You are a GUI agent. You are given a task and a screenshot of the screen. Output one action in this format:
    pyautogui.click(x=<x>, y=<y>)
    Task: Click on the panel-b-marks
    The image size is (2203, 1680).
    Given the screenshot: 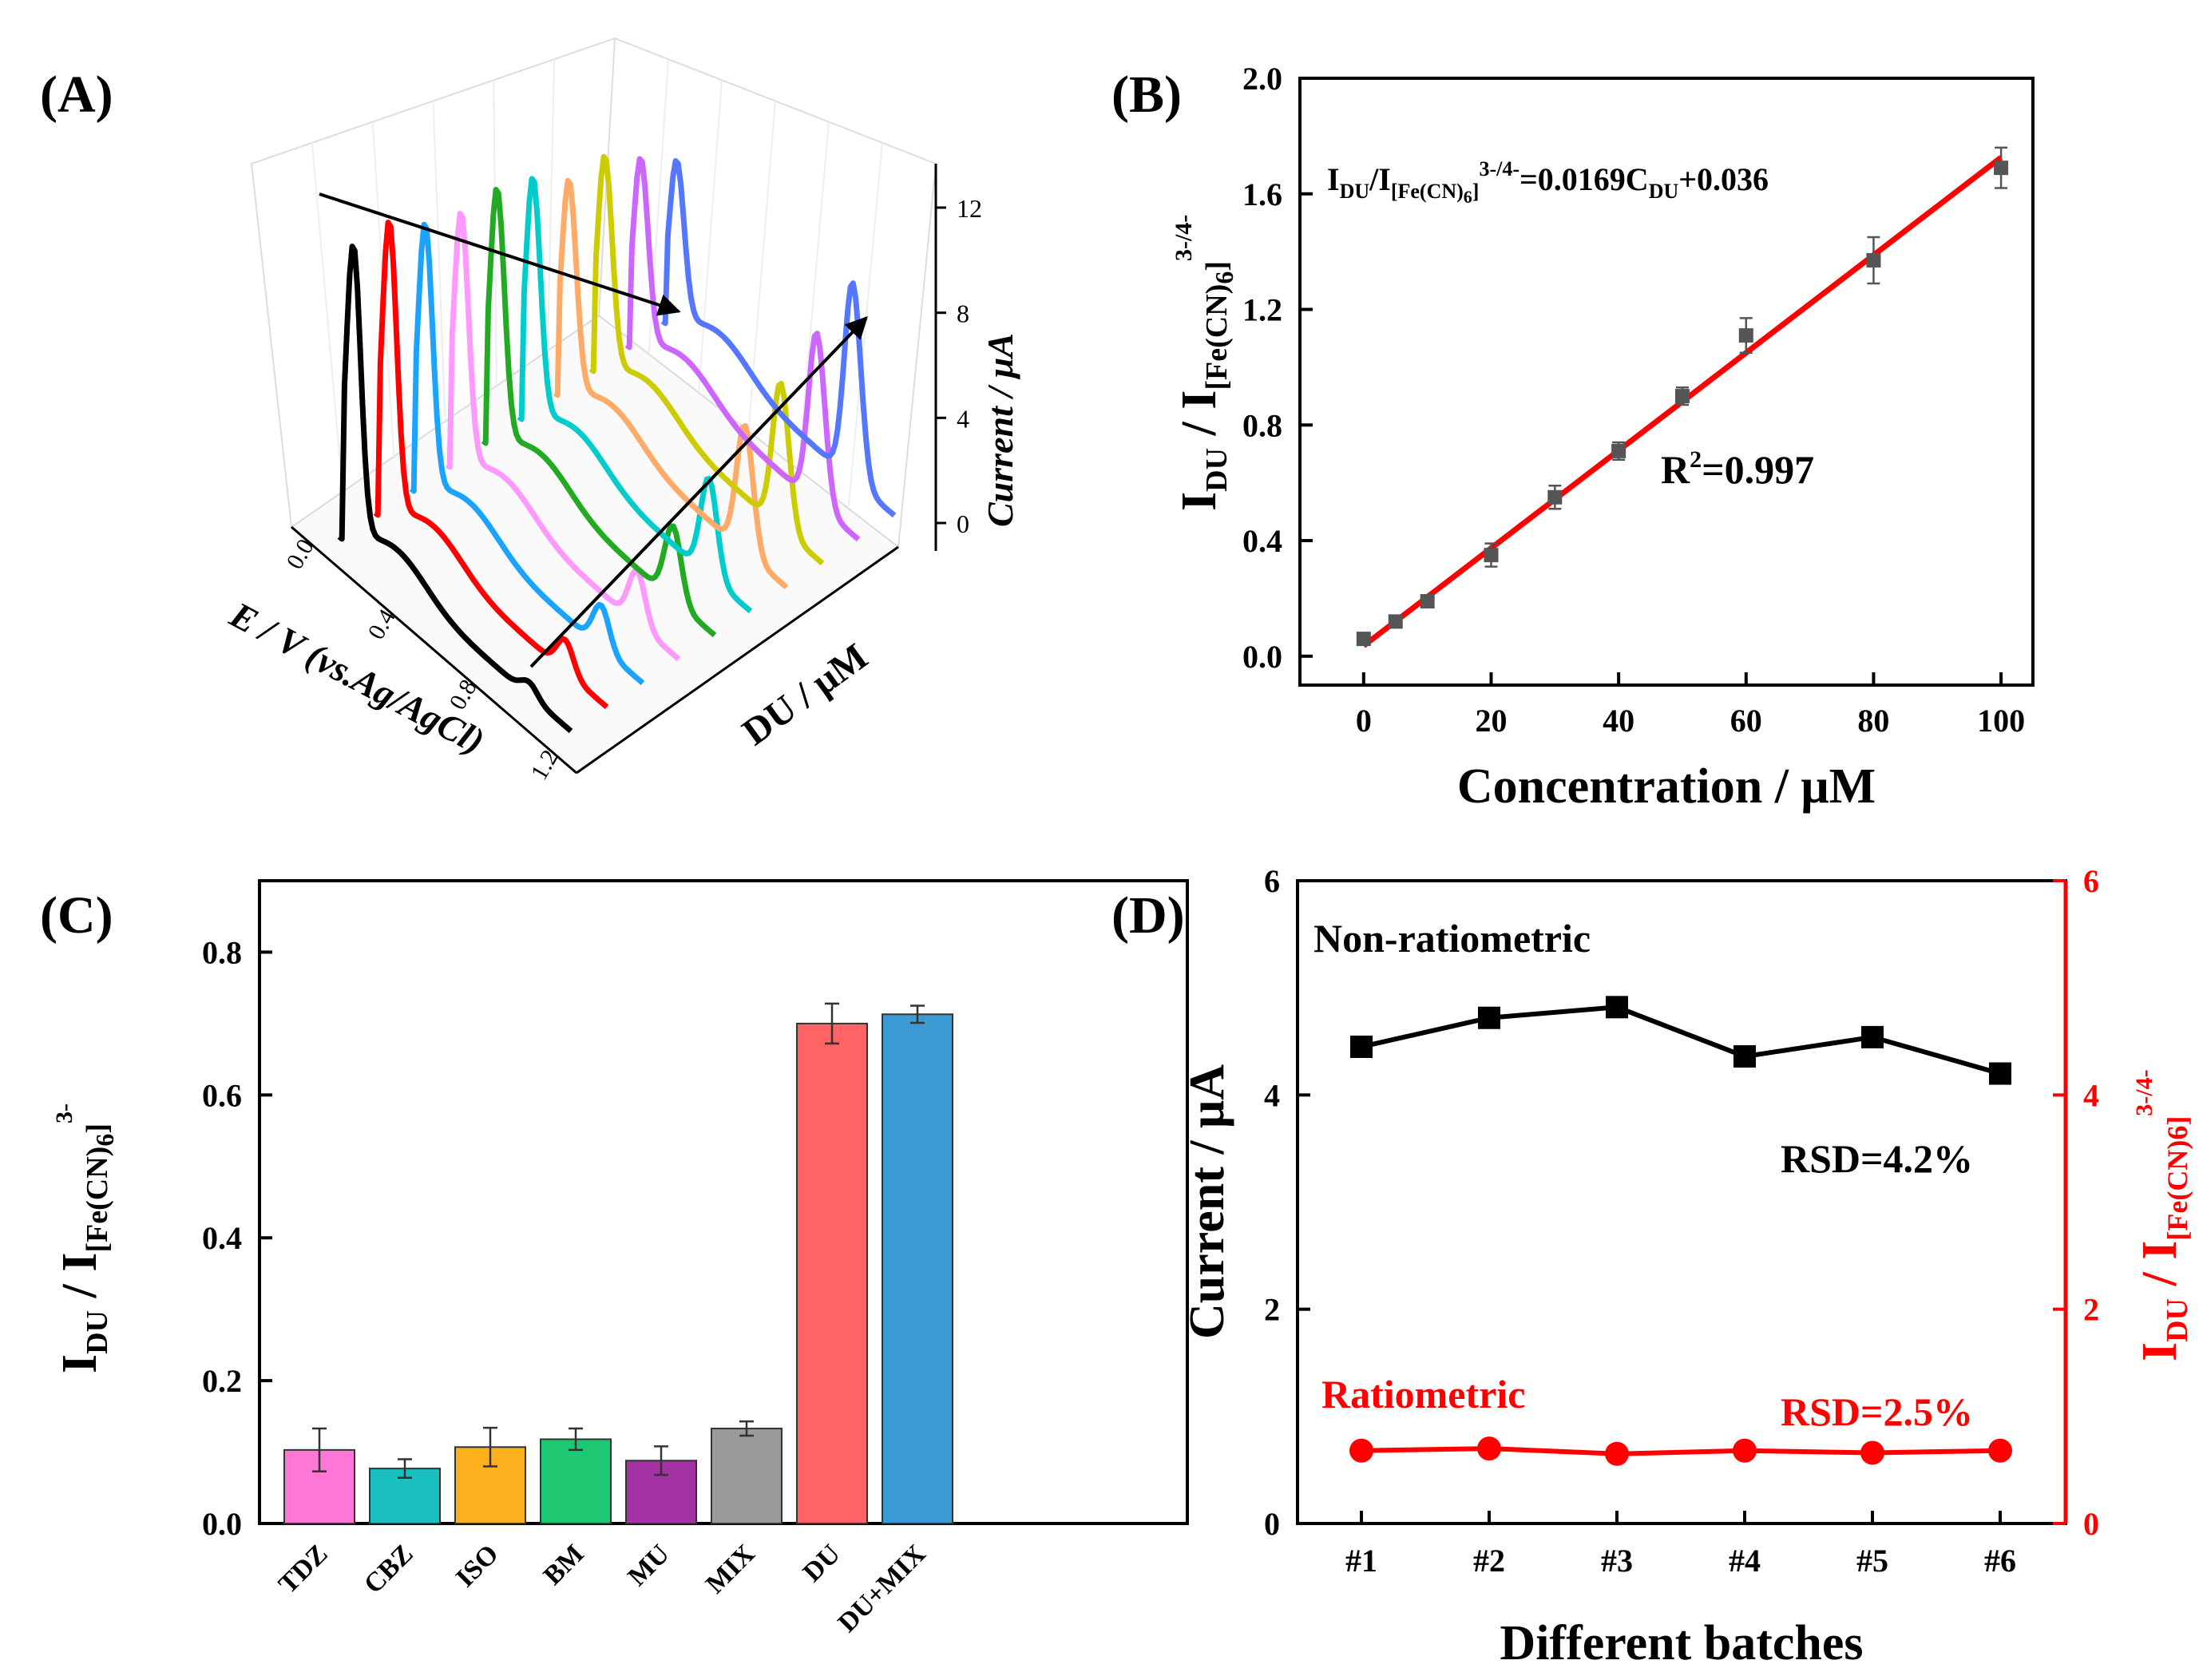 What is the action you would take?
    pyautogui.click(x=1682, y=397)
    